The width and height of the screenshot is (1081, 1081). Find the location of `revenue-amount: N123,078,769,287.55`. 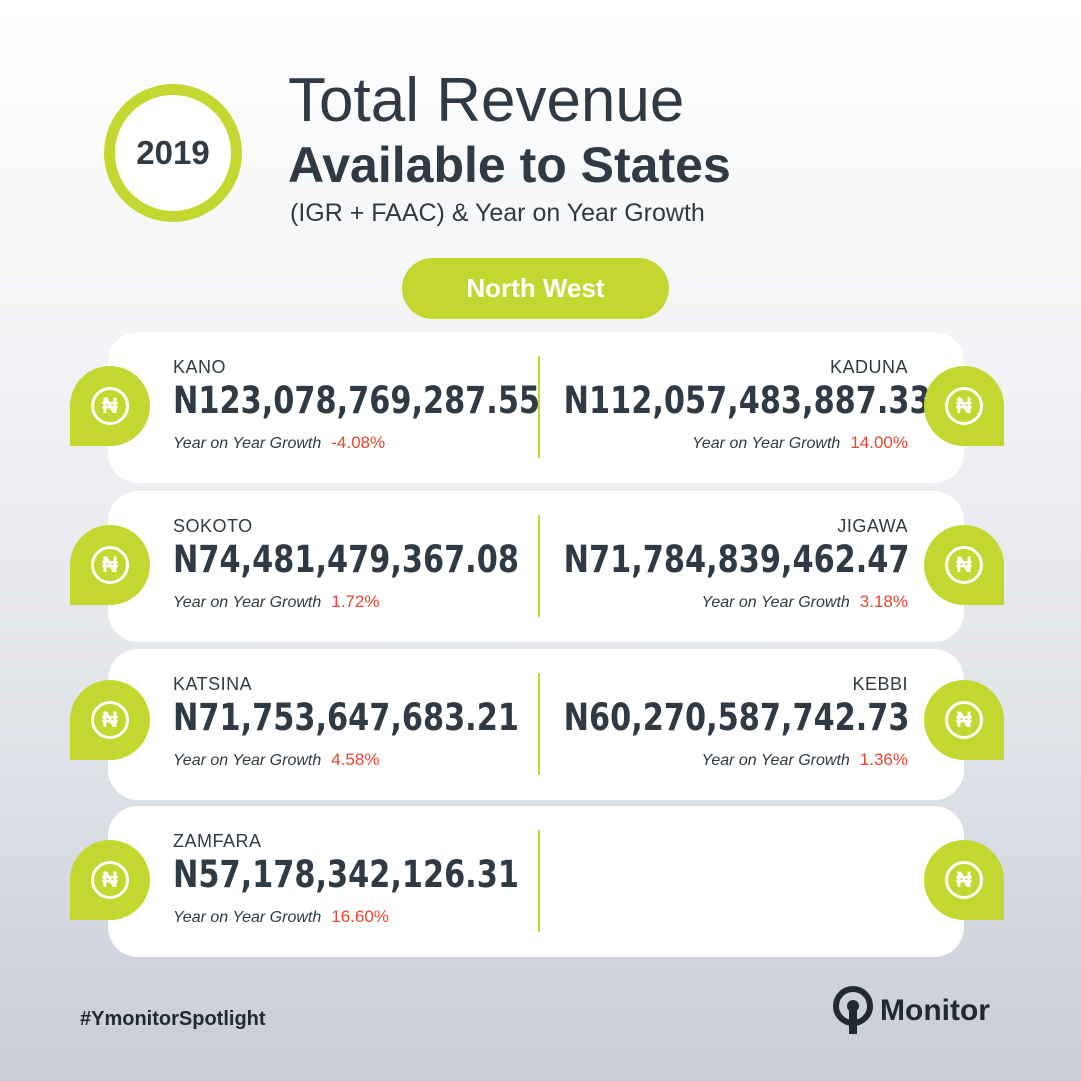

revenue-amount: N123,078,769,287.55 is located at coordinates (357, 400).